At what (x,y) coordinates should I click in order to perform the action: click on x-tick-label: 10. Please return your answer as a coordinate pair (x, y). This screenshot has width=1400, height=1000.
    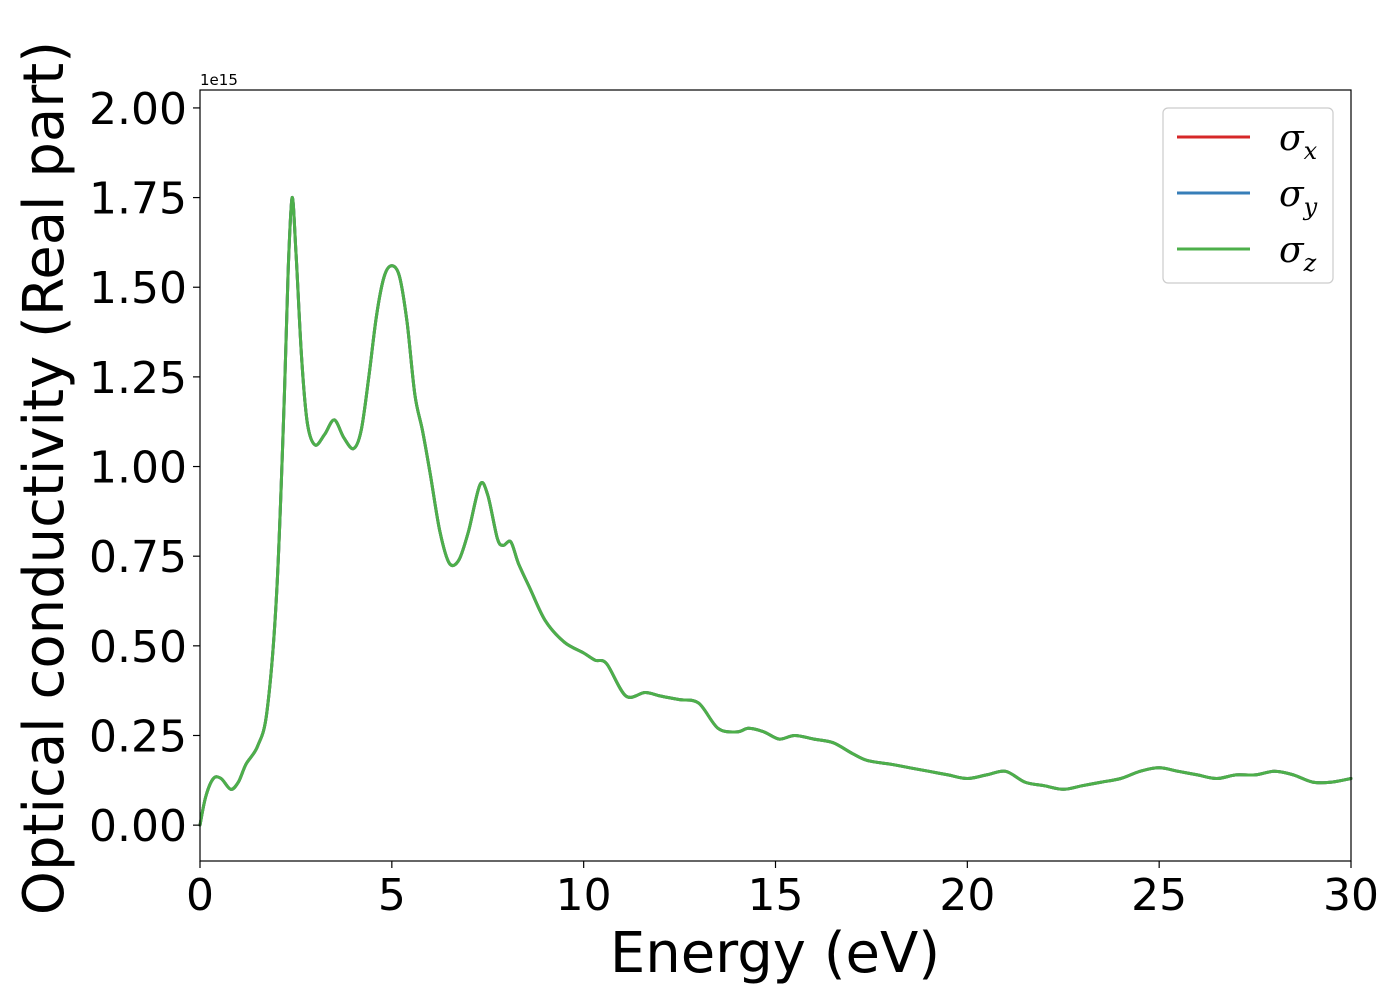
    Looking at the image, I should click on (584, 895).